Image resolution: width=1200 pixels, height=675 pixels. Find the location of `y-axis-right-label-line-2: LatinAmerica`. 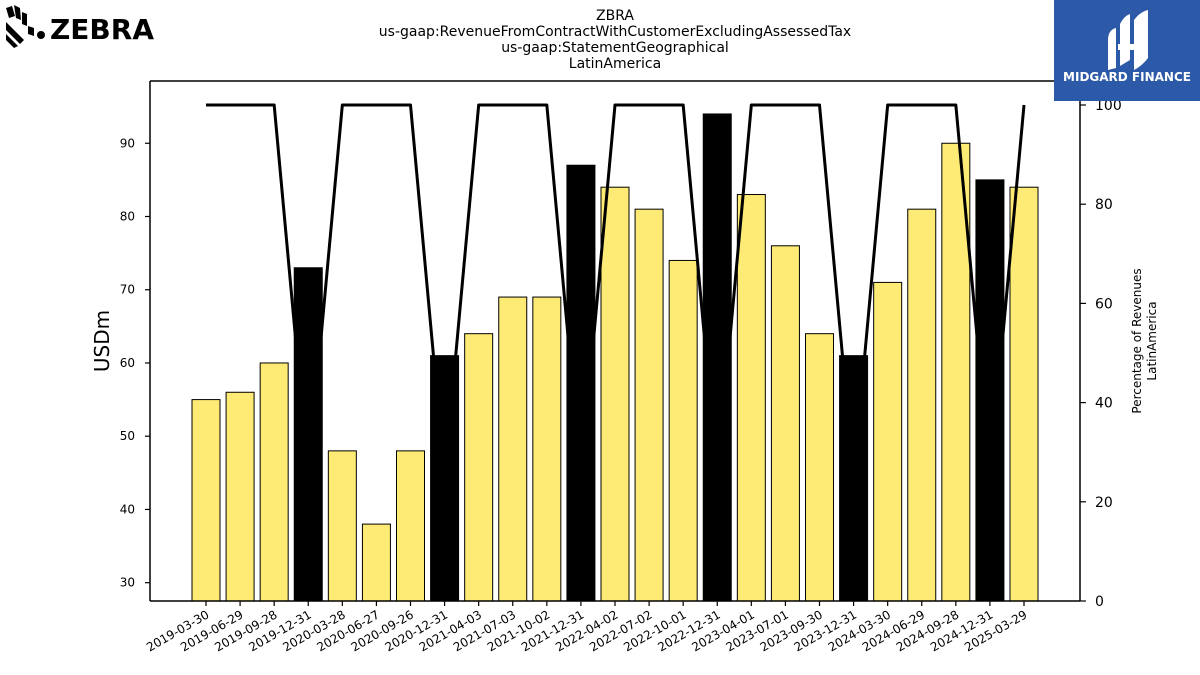

y-axis-right-label-line-2: LatinAmerica is located at coordinates (1152, 340).